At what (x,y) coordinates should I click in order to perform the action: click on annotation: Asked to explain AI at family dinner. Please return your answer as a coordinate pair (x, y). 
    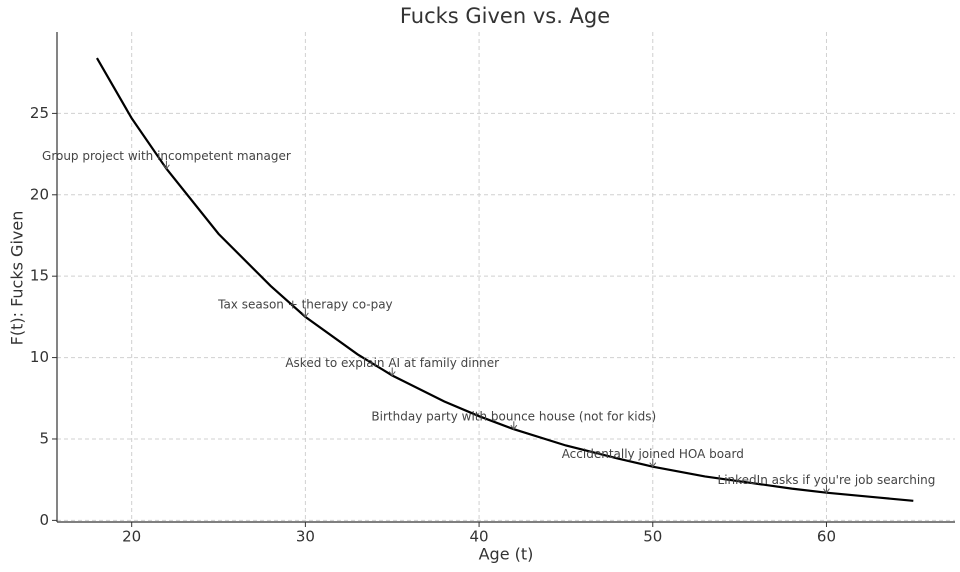
    Looking at the image, I should click on (392, 363).